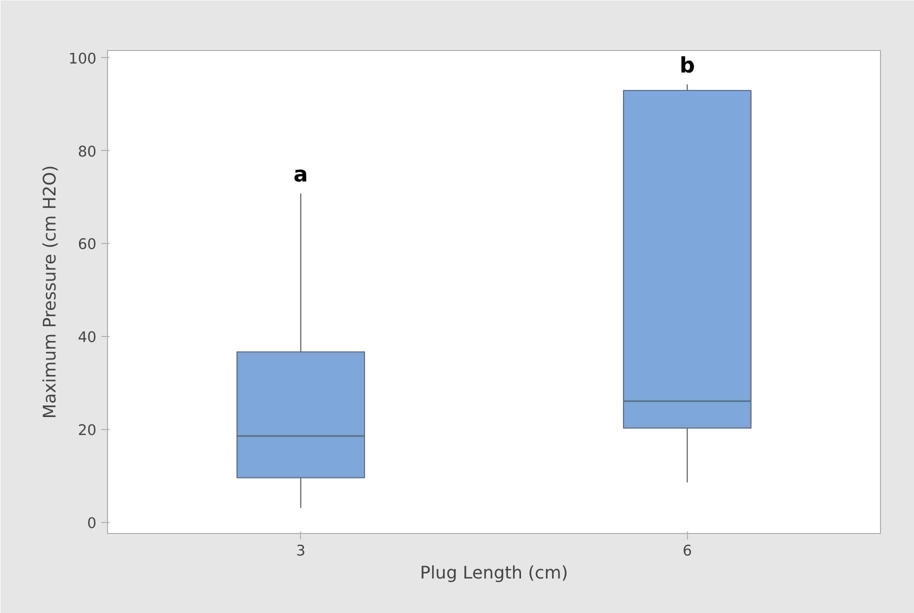 This screenshot has width=914, height=613. What do you see at coordinates (87, 430) in the screenshot?
I see `y-tick-label: 20` at bounding box center [87, 430].